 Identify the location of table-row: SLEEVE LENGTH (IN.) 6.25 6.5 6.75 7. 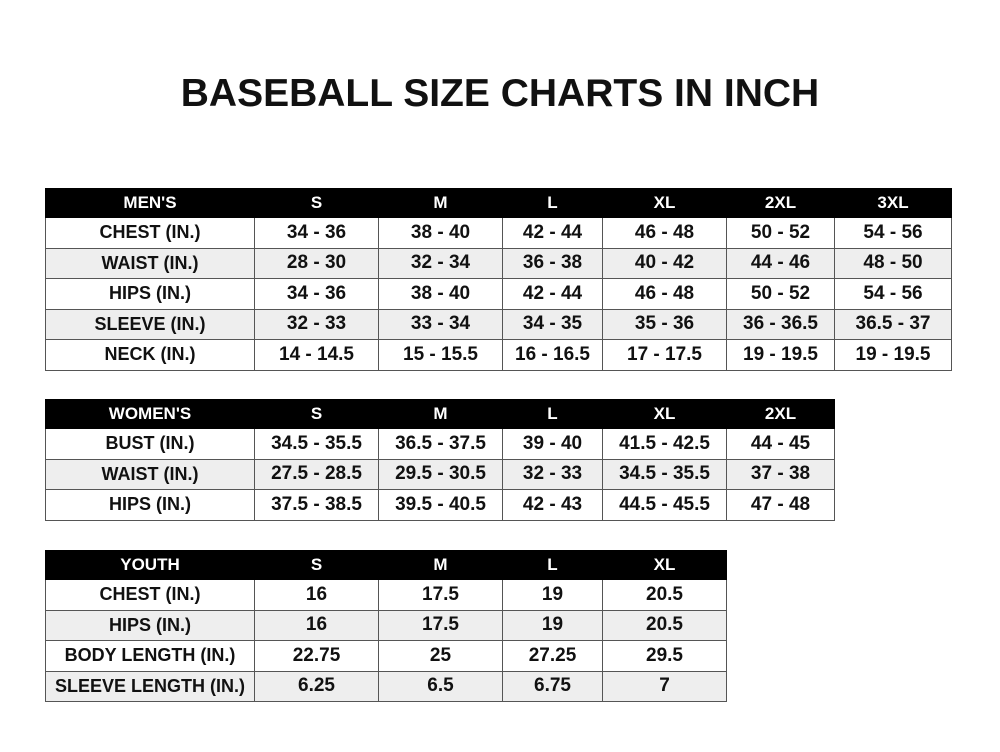
(386, 686).